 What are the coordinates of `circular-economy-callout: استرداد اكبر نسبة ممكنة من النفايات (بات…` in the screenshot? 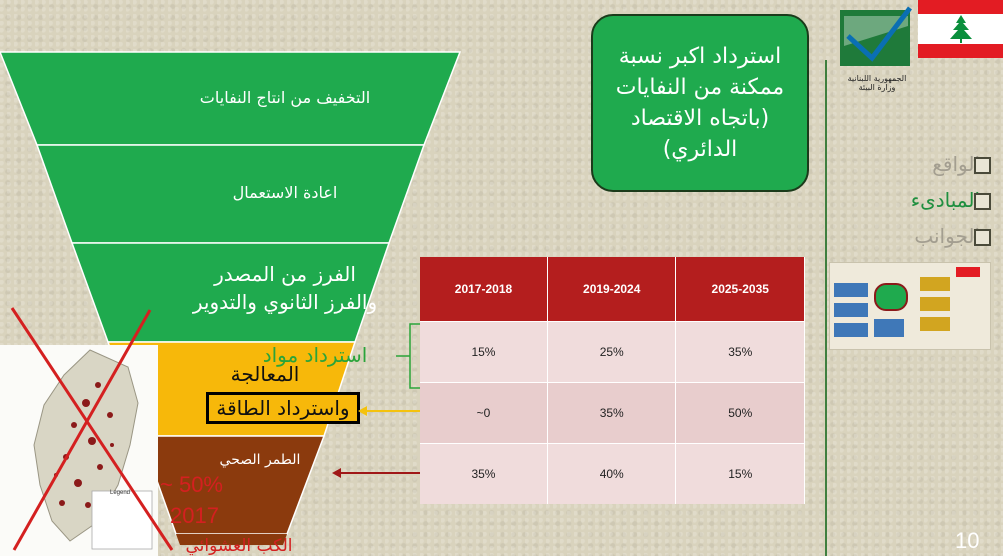 It's located at (700, 103).